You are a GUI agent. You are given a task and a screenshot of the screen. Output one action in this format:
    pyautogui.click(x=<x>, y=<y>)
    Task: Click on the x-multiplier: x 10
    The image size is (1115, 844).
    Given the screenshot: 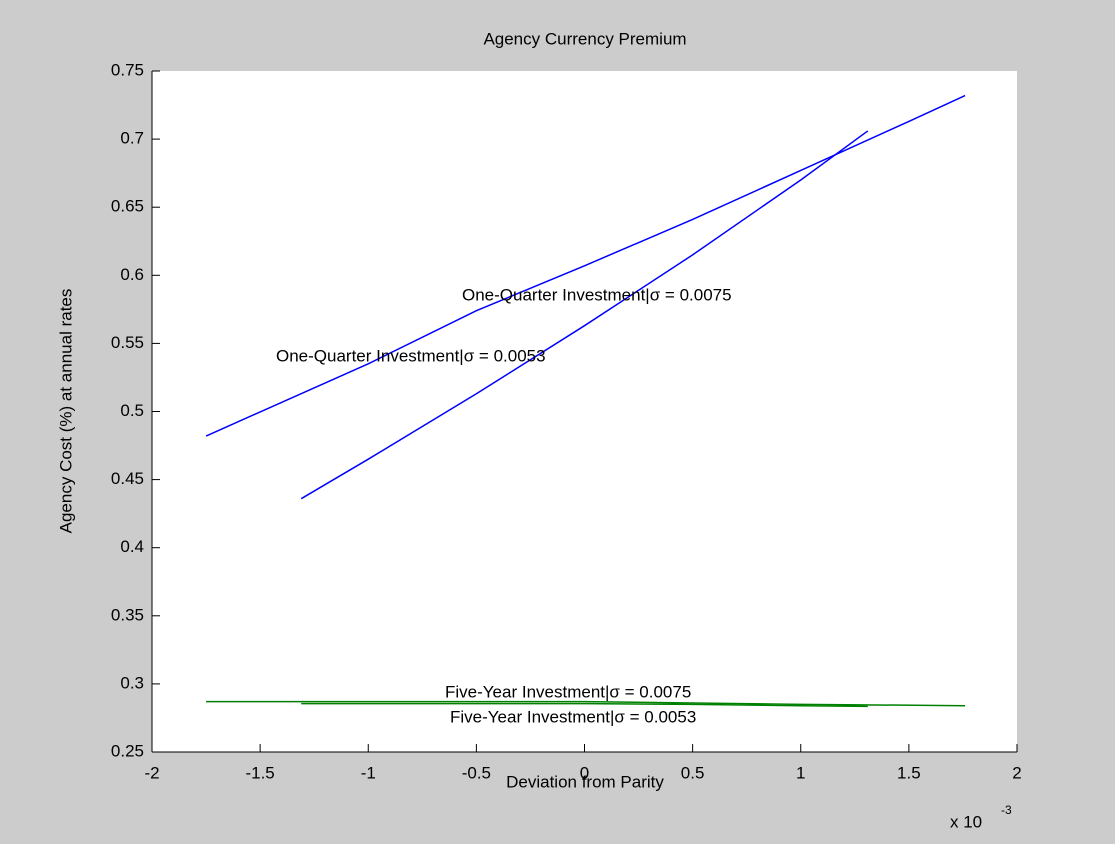 What is the action you would take?
    pyautogui.click(x=966, y=821)
    